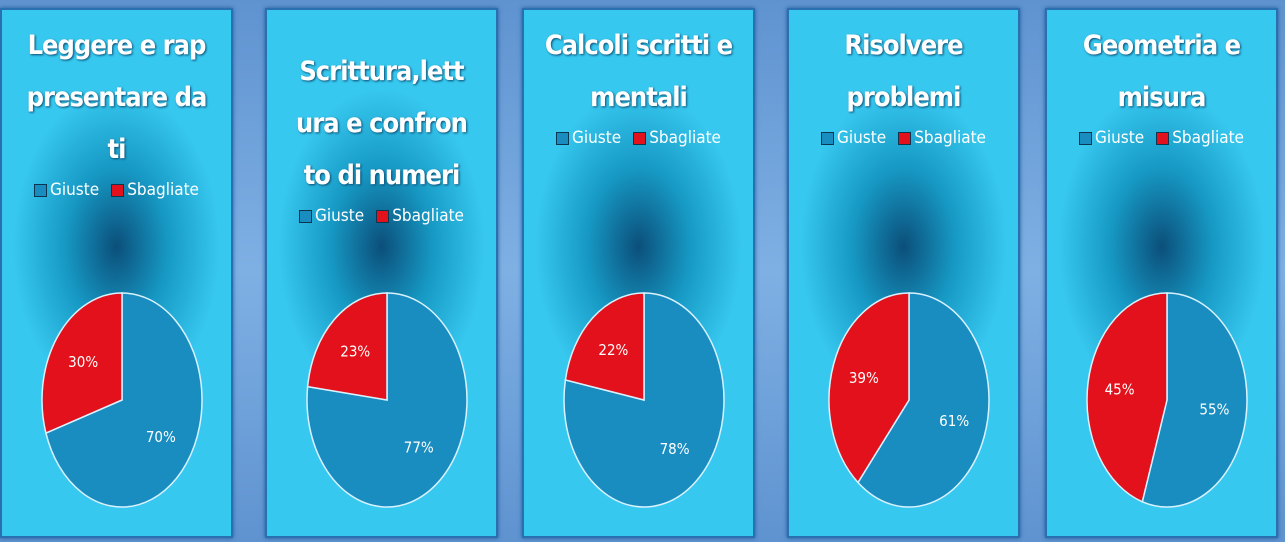  What do you see at coordinates (382, 123) in the screenshot?
I see `chart-title: Scrittura,lettura e confronto di numeri` at bounding box center [382, 123].